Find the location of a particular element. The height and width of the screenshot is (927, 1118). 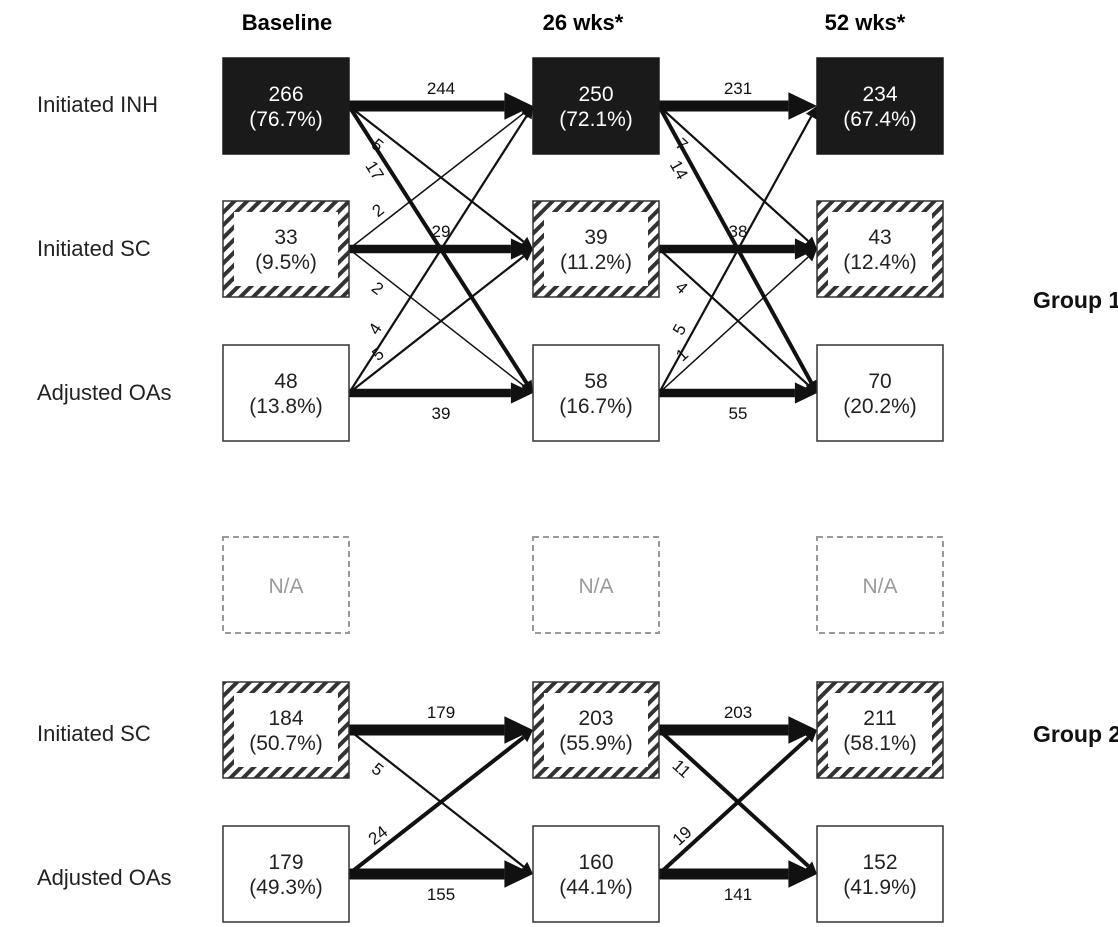

flow-label: 38 is located at coordinates (738, 231).